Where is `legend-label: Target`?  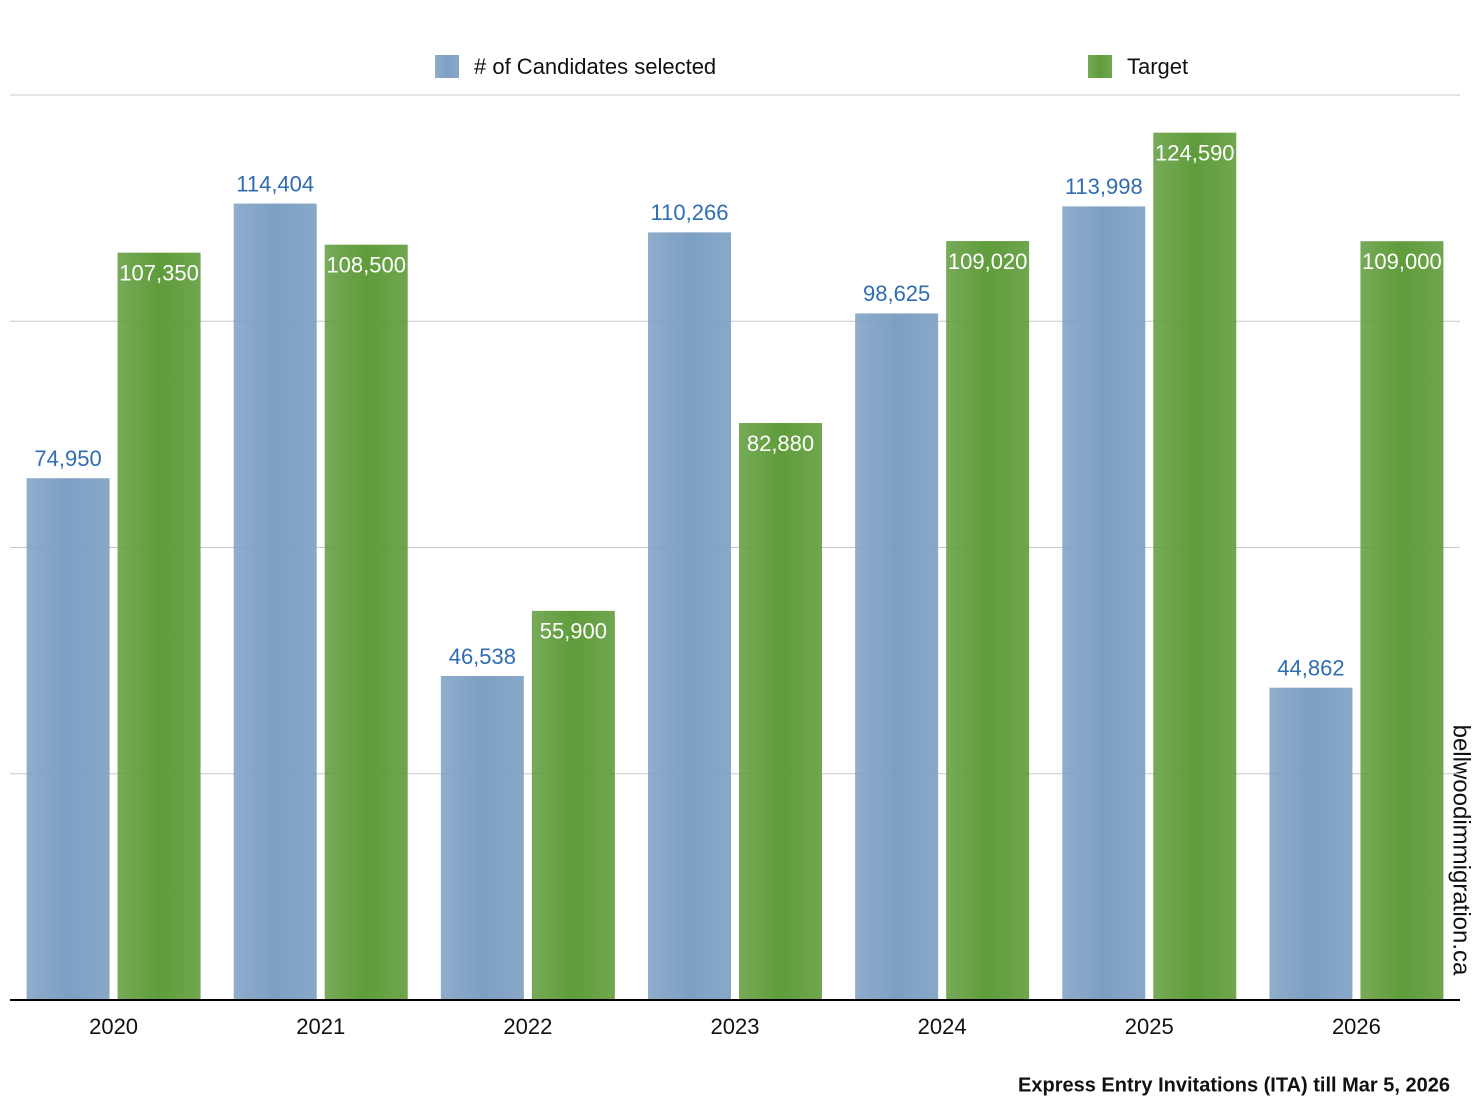 legend-label: Target is located at coordinates (1157, 66).